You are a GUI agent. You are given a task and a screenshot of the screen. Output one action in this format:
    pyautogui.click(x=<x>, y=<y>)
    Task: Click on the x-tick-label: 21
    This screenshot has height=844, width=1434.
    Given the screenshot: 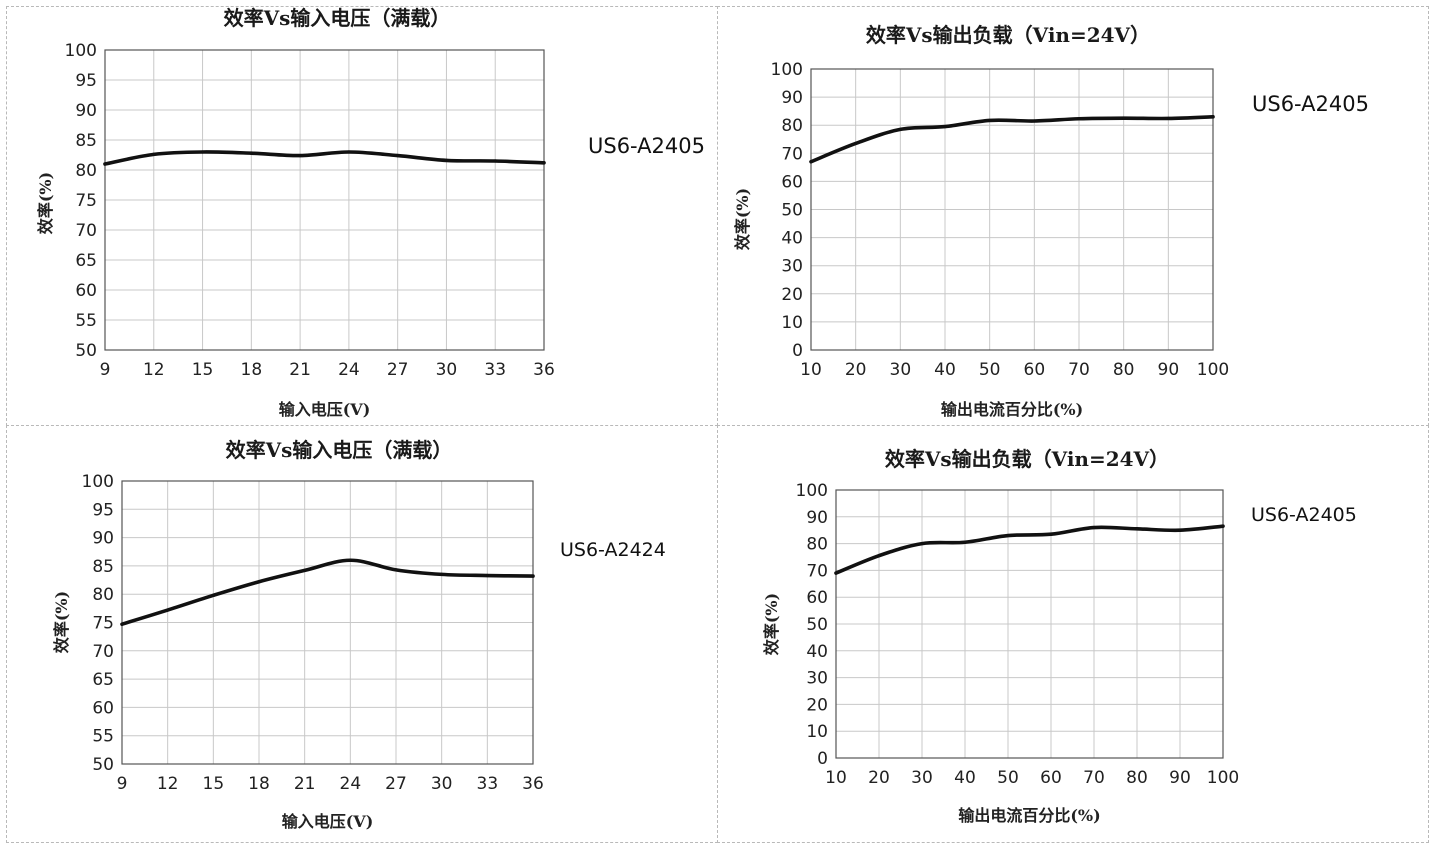 What is the action you would take?
    pyautogui.click(x=300, y=370)
    